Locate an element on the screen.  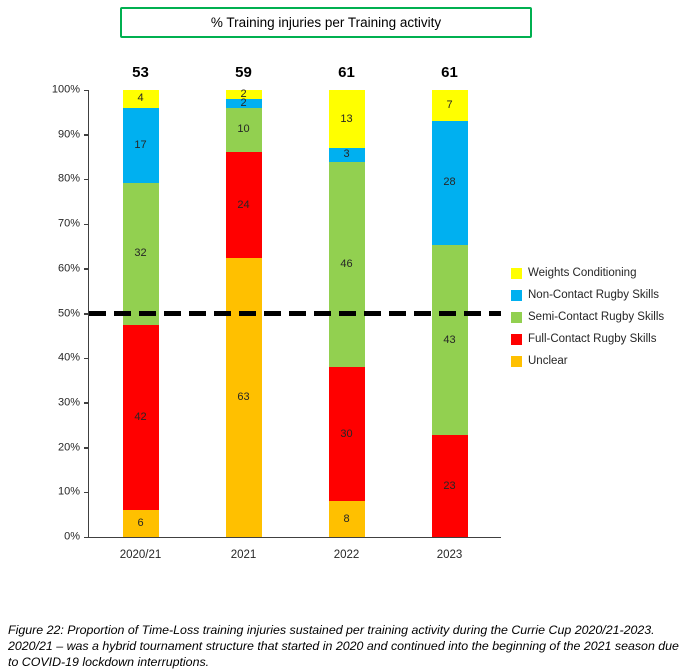
segment-value-label: 17 is located at coordinates (140, 144).